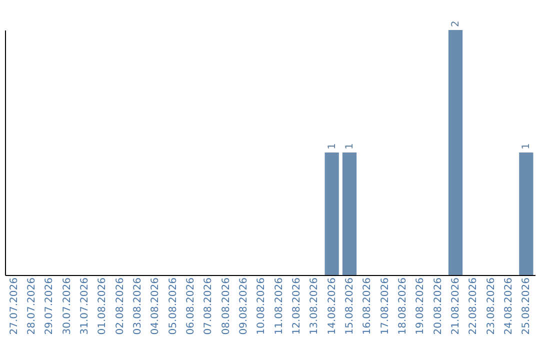 The width and height of the screenshot is (540, 340). I want to click on x-tick-label: 09.08.2026, so click(244, 306).